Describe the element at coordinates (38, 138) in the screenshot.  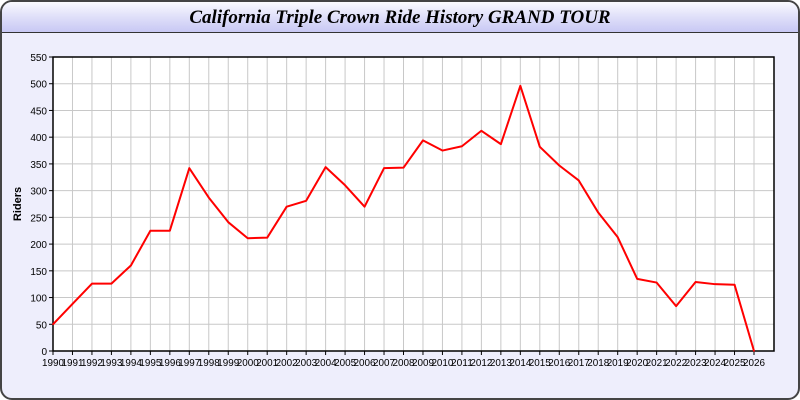
I see `y-tick-label: 400` at that location.